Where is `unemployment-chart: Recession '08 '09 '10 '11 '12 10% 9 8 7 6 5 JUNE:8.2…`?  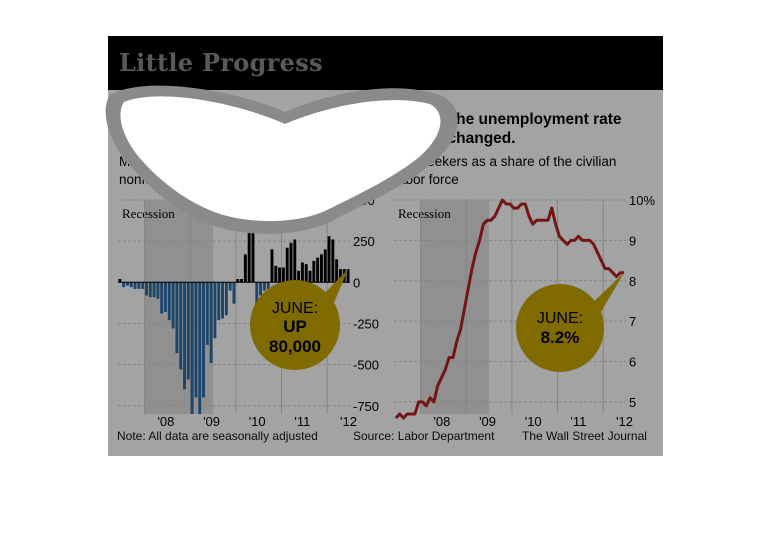
unemployment-chart: Recession '08 '09 '10 '11 '12 10% 9 8 7 6 5 JUNE:8.2… is located at coordinates (524, 311).